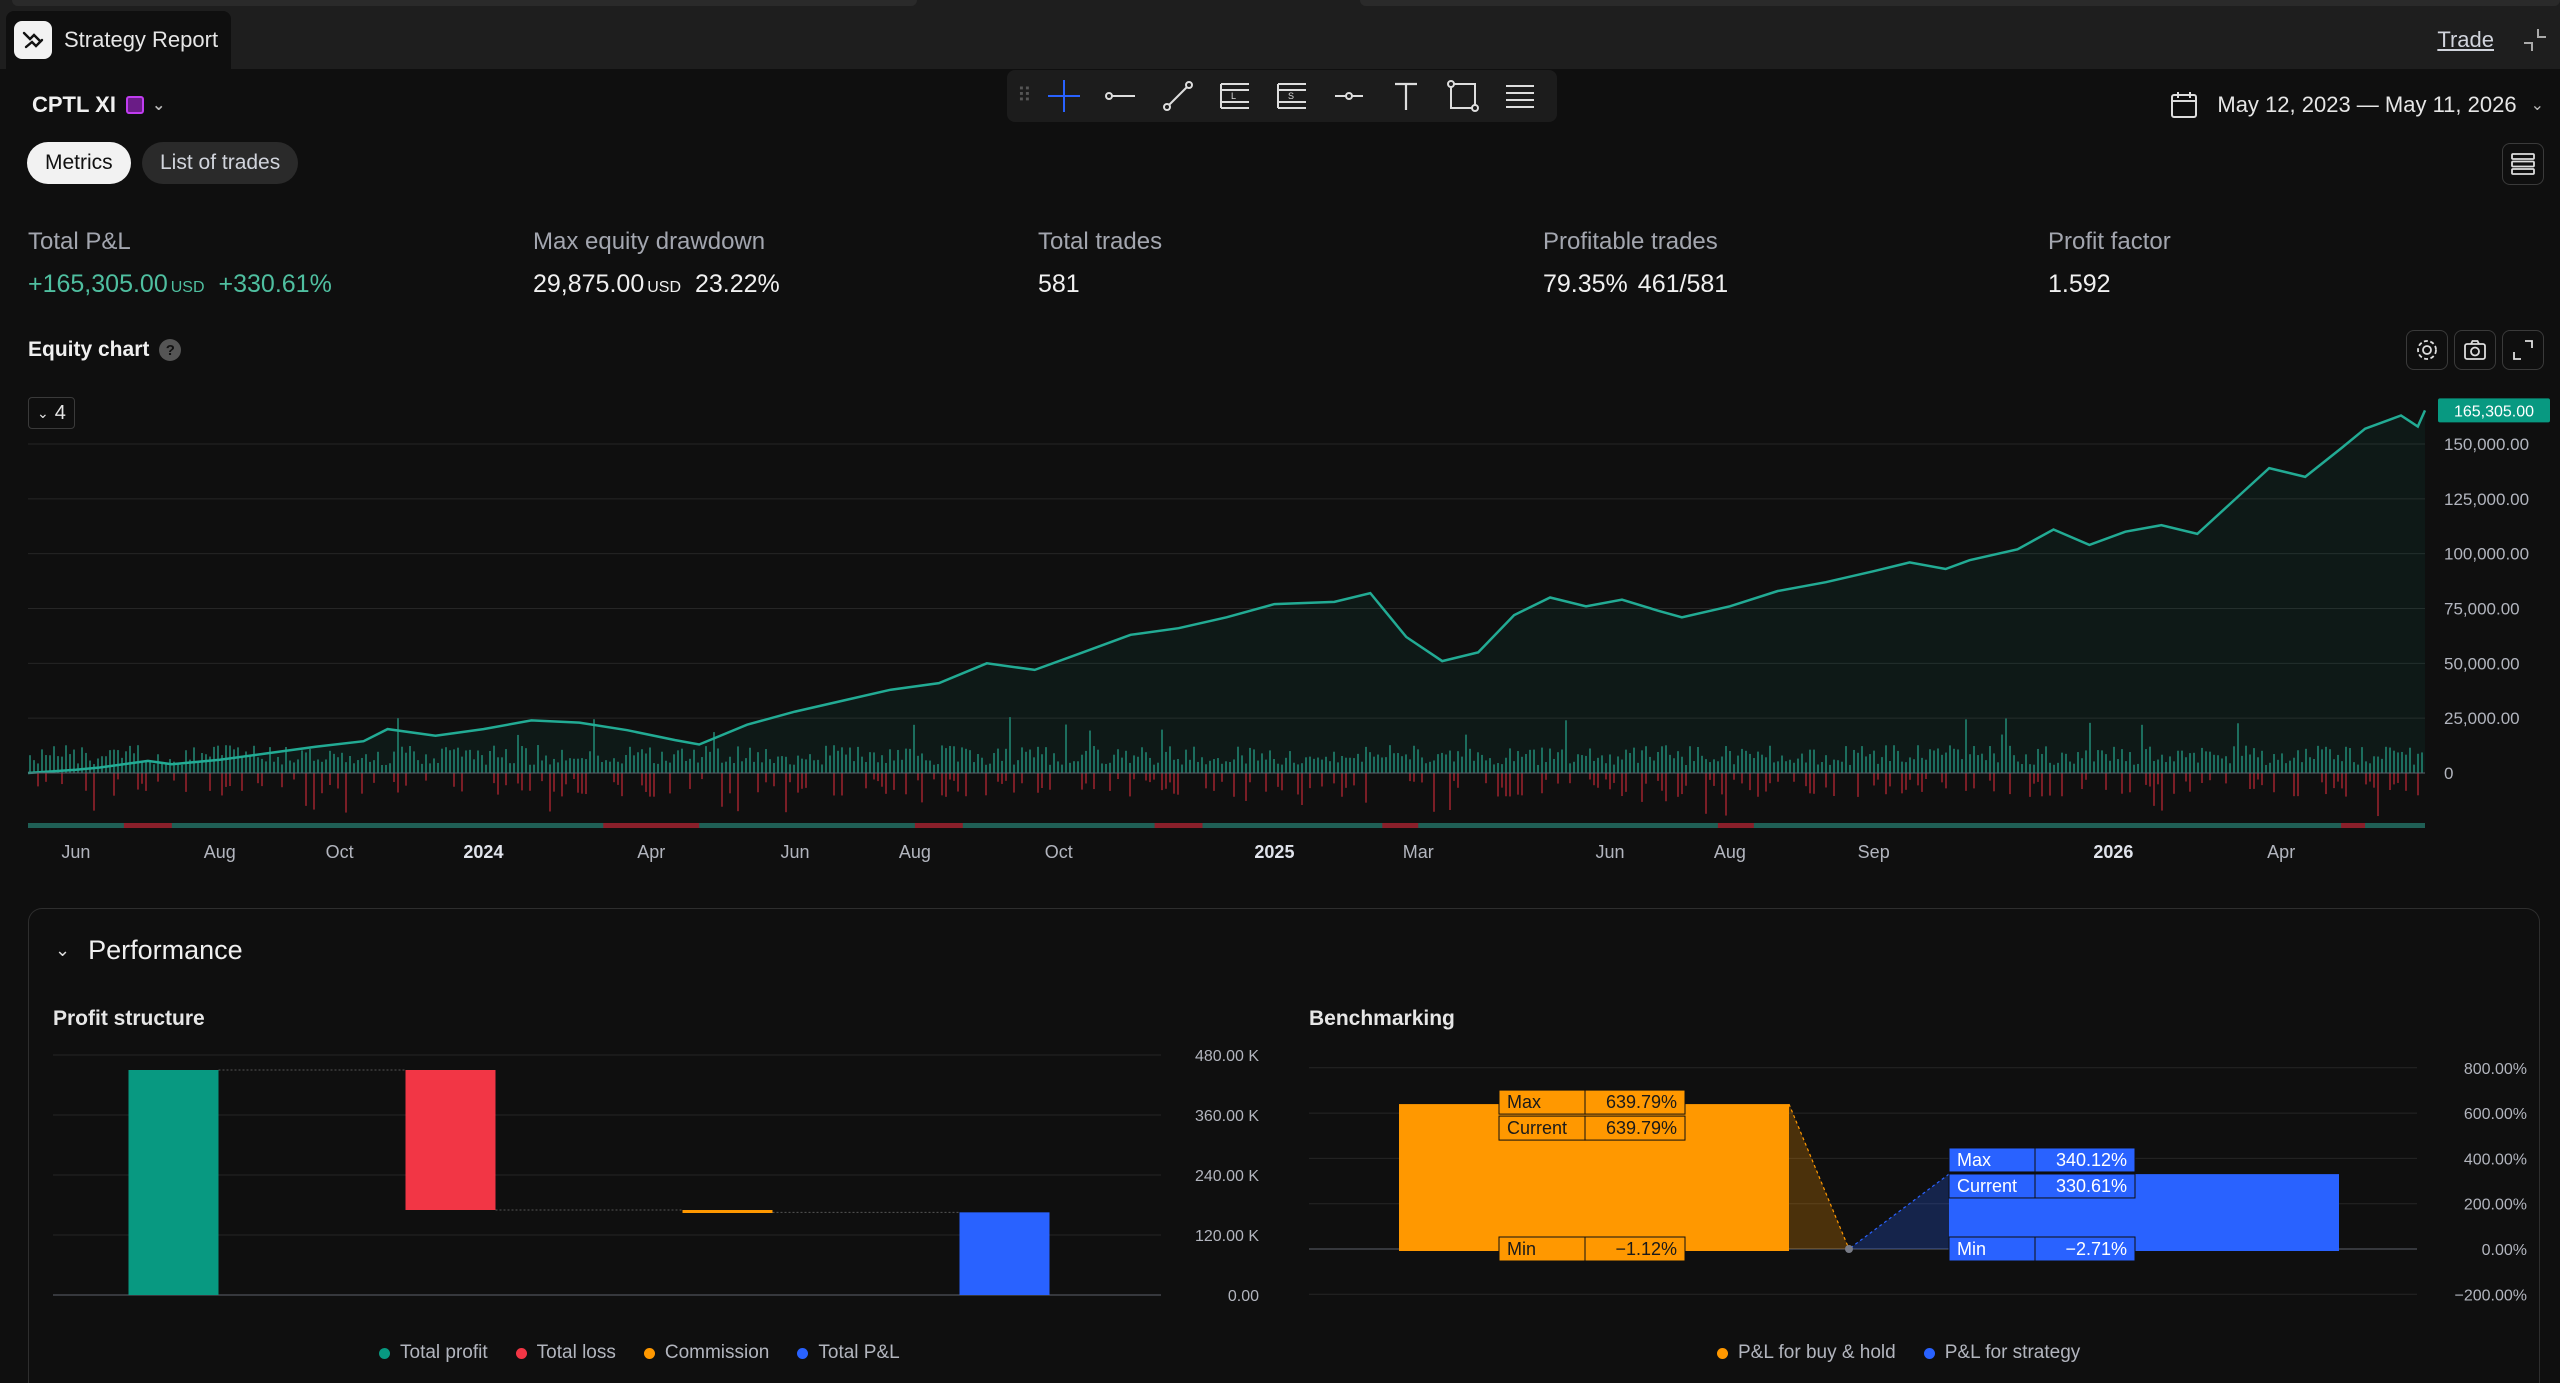 This screenshot has height=1383, width=2560. I want to click on x-tick-label: 2024, so click(483, 852).